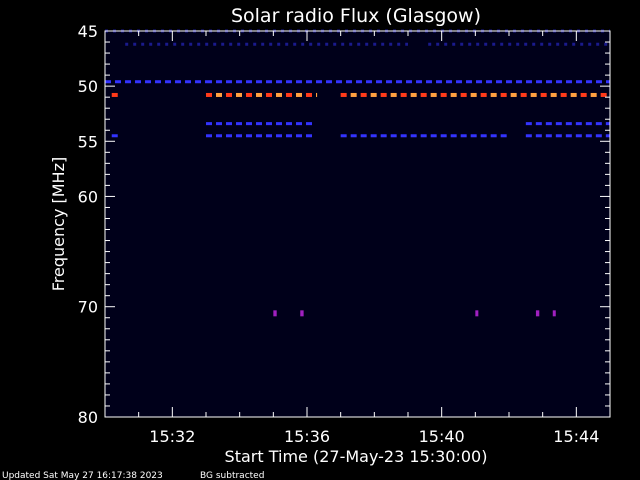  Describe the element at coordinates (275, 313) in the screenshot. I see `emission-spot` at that location.